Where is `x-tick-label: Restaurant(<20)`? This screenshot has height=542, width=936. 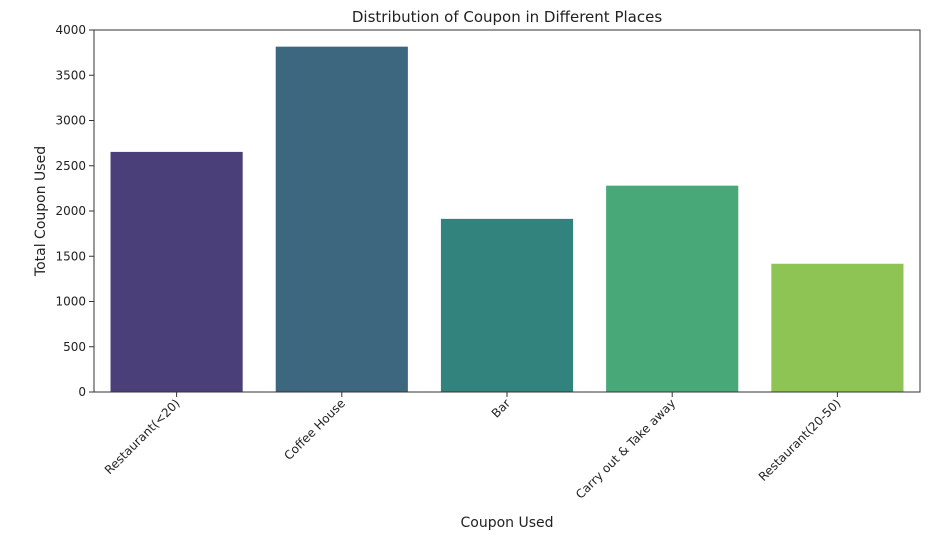 x-tick-label: Restaurant(<20) is located at coordinates (142, 436).